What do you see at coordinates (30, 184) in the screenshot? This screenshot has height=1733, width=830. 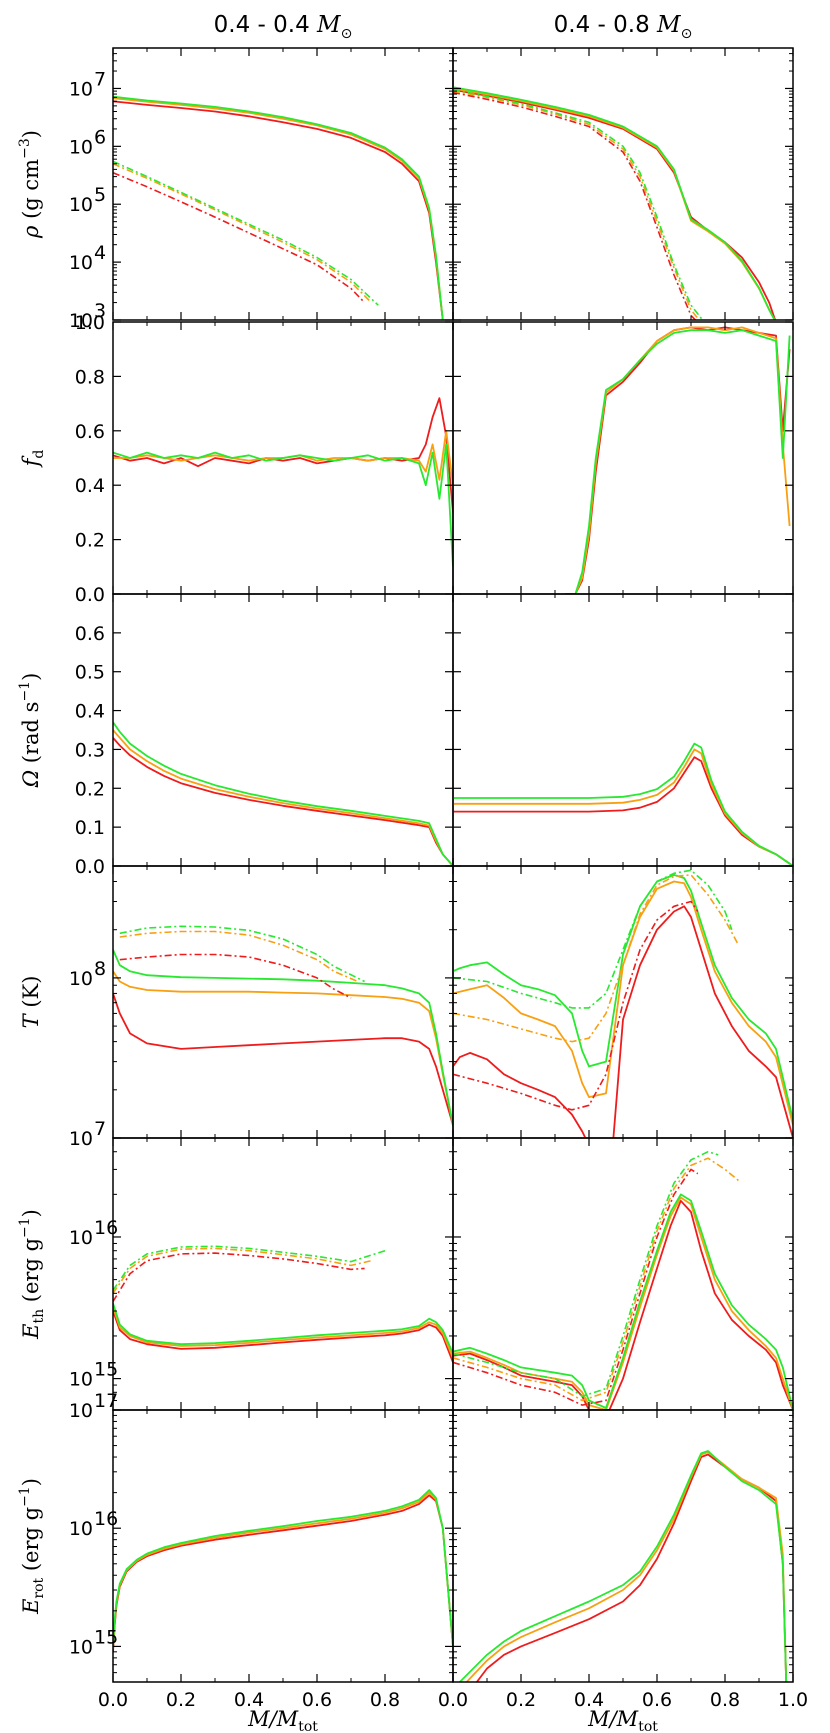 I see `ylabel-rho: ρ (g cm−3)` at bounding box center [30, 184].